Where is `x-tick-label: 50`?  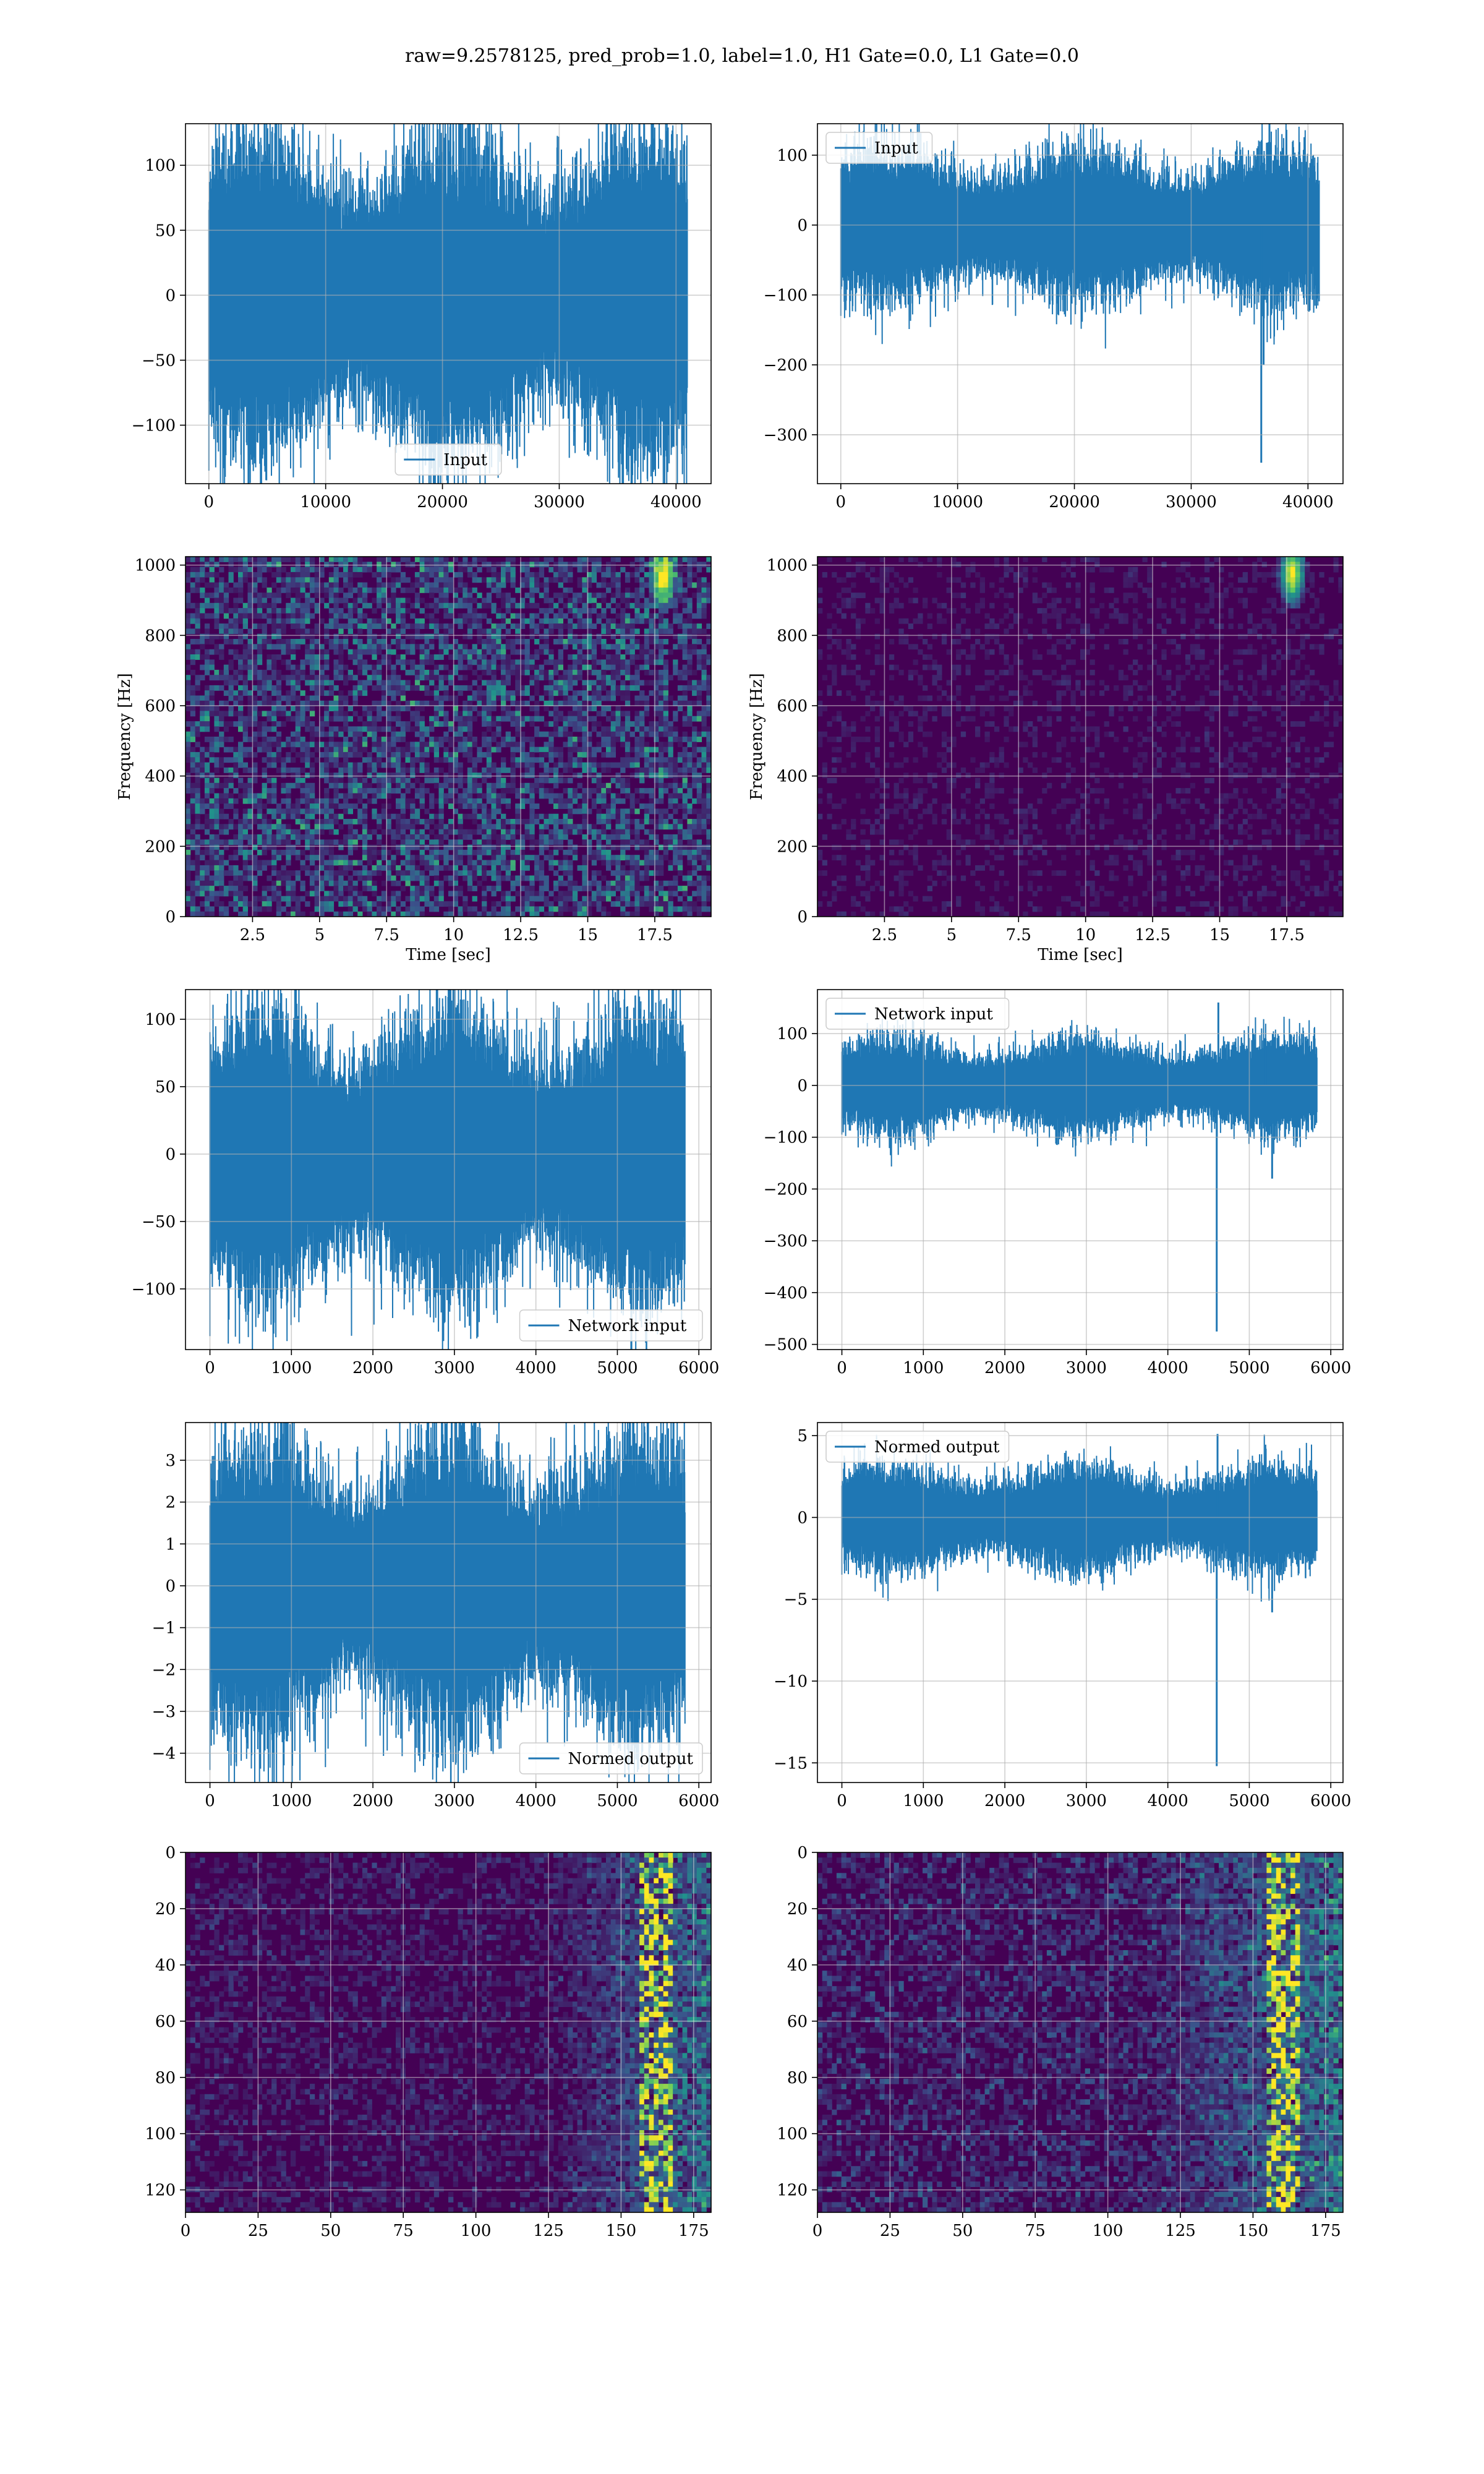 x-tick-label: 50 is located at coordinates (962, 2231).